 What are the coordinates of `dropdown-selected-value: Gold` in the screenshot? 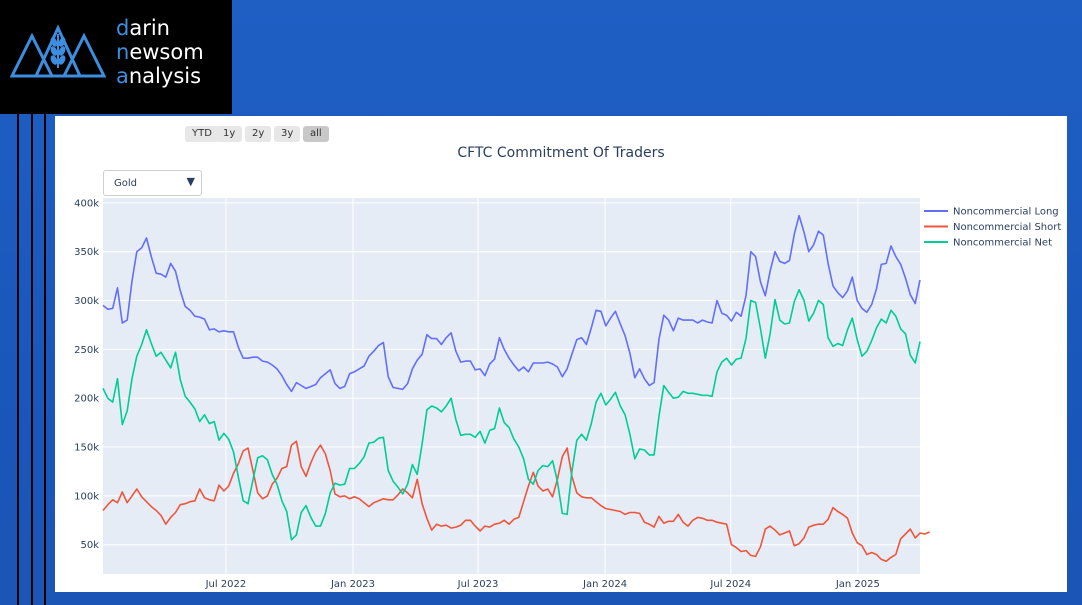 It's located at (125, 183).